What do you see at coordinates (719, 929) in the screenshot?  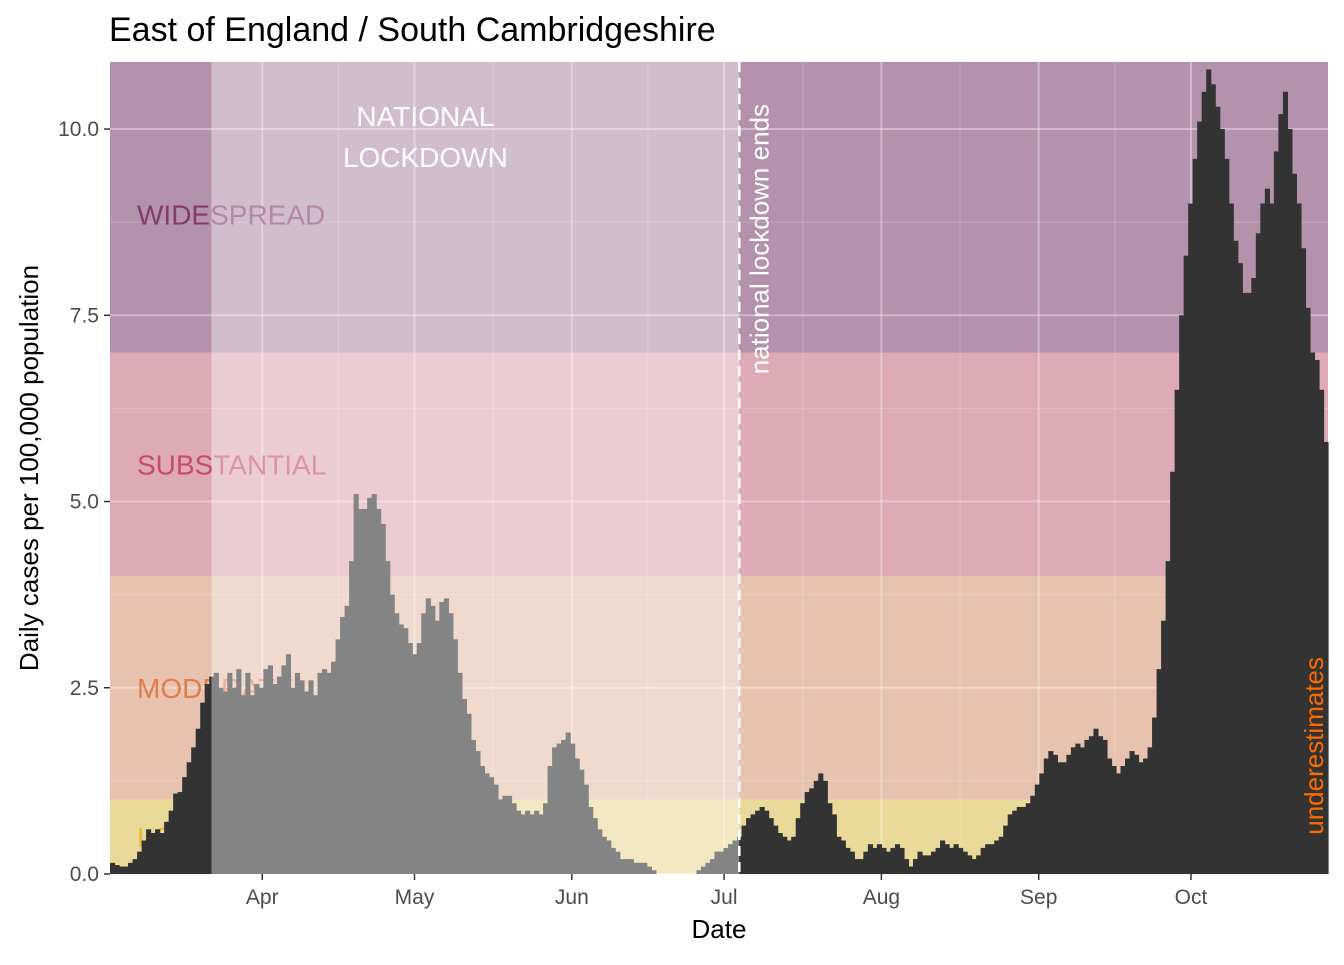 I see `x-axis-label: Date` at bounding box center [719, 929].